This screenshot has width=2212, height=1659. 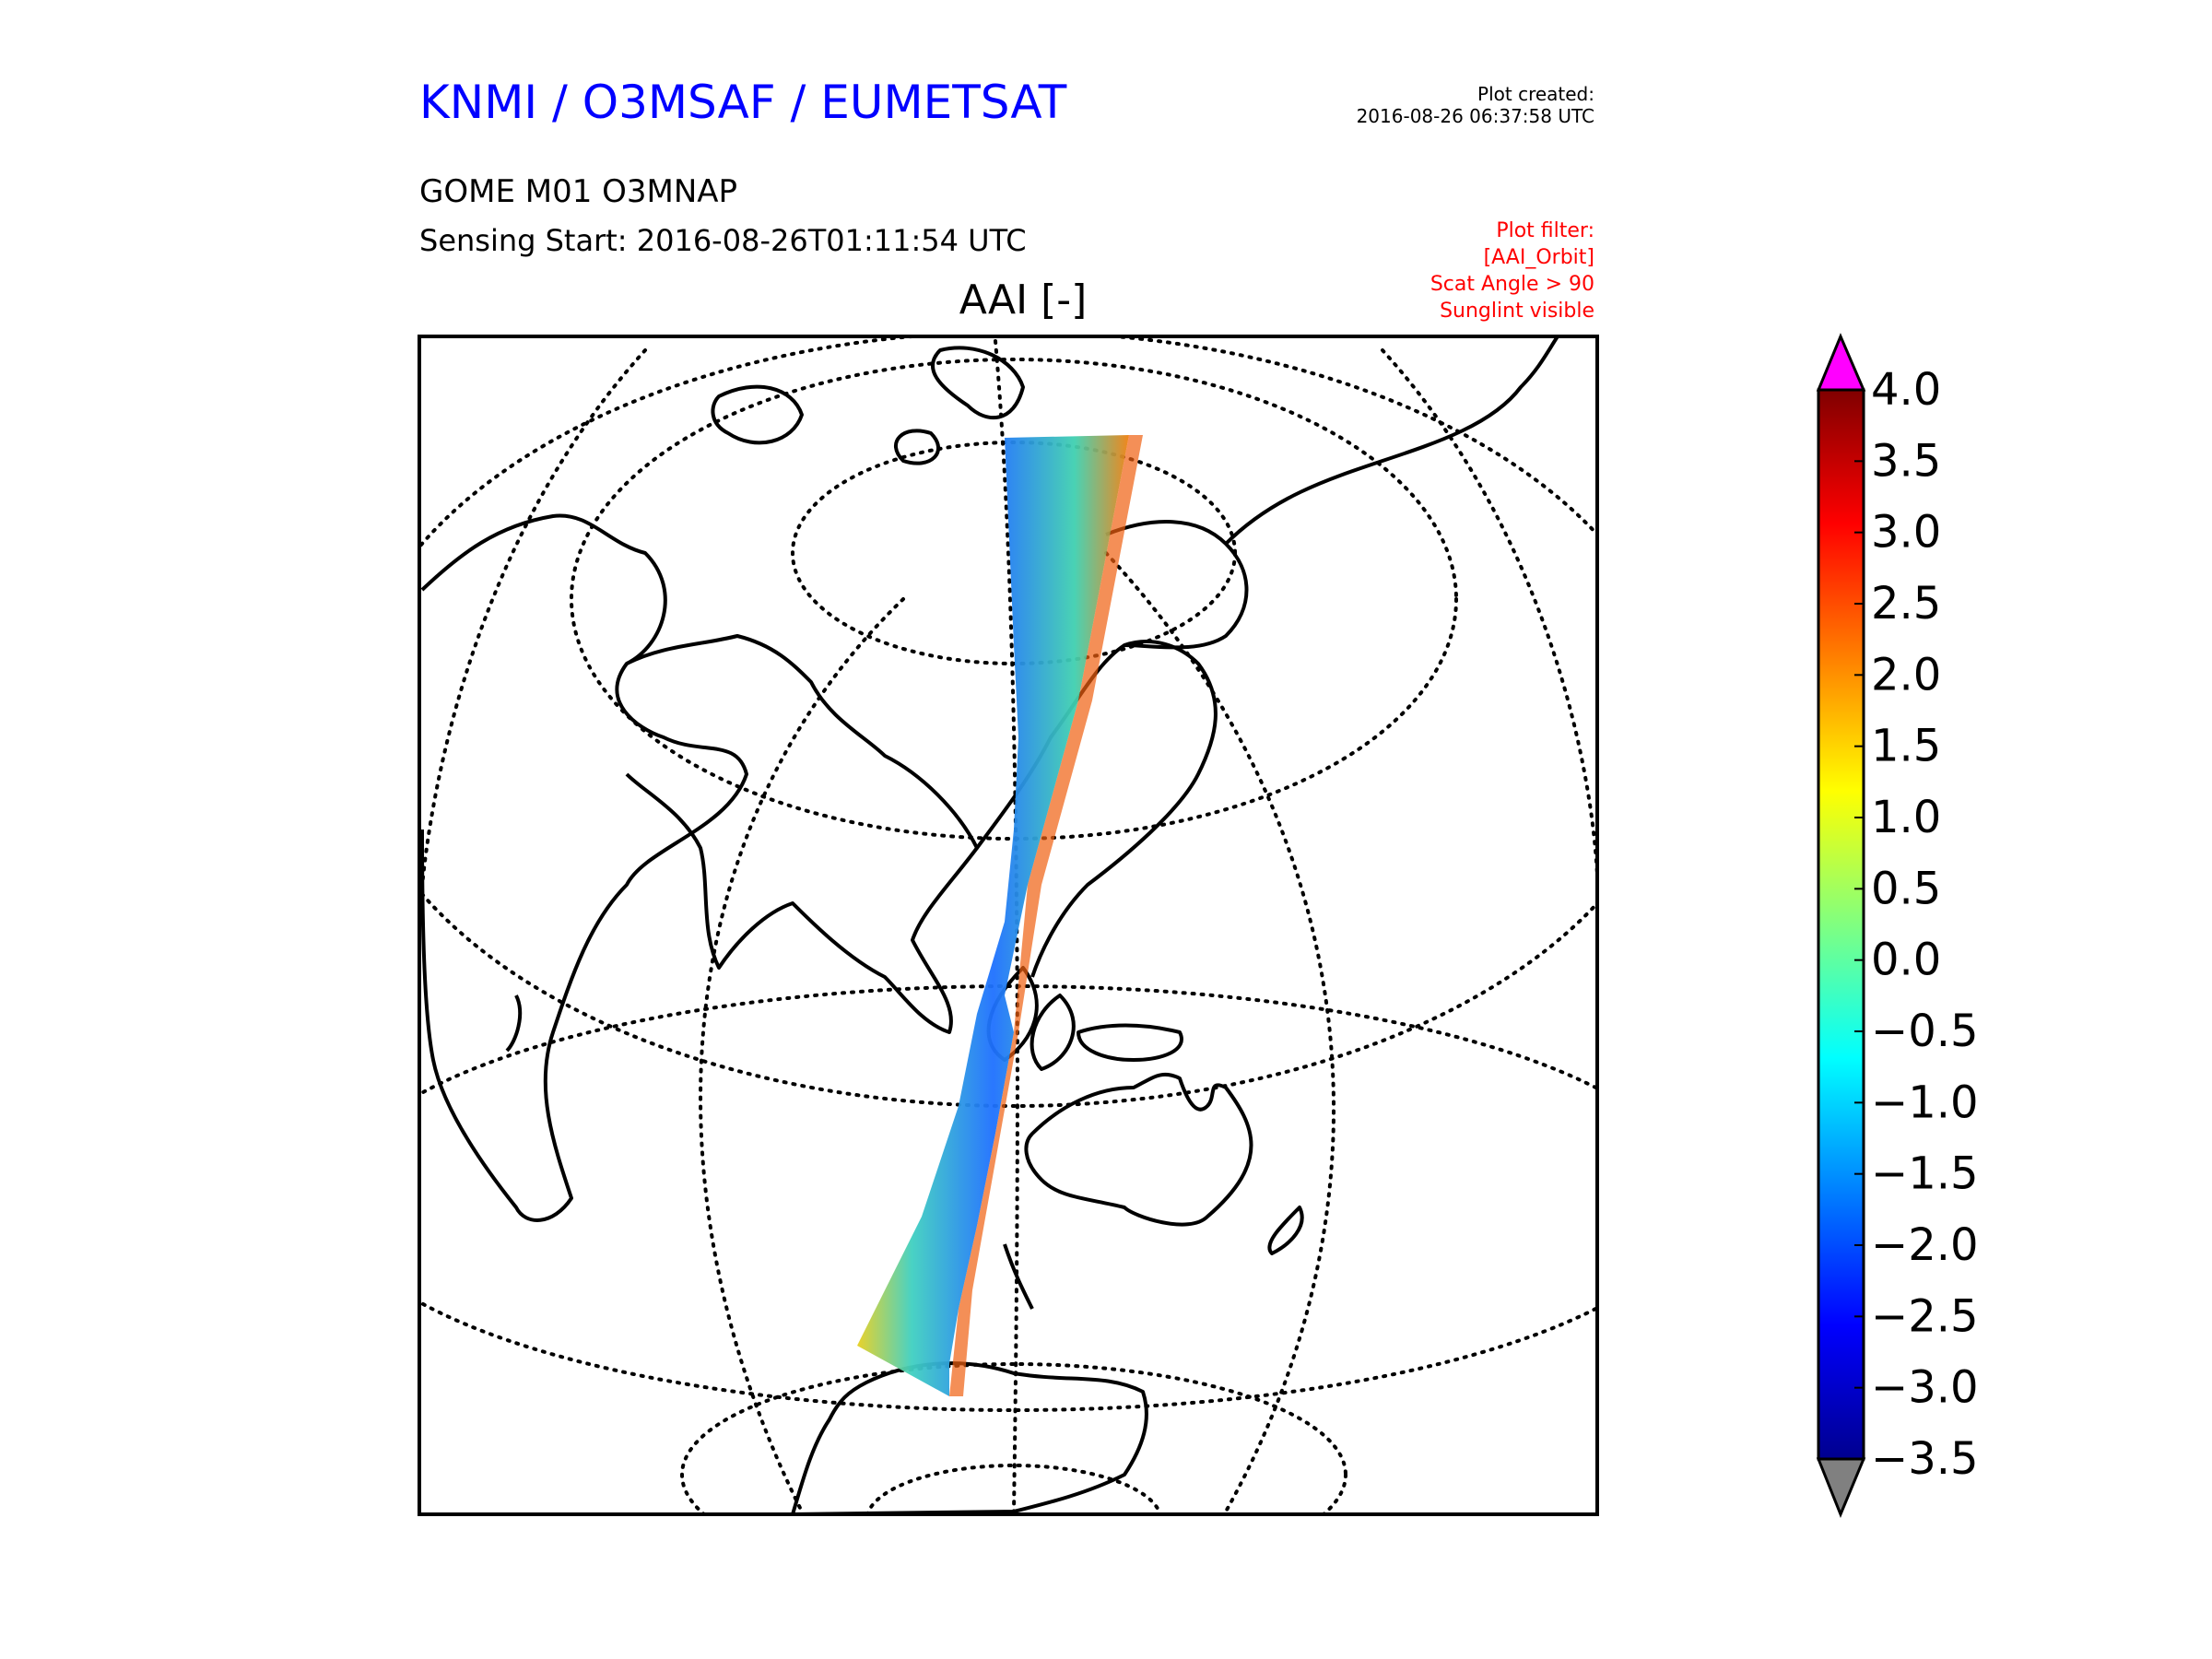 I want to click on filter-line: Scat Angle > 90, so click(x=1512, y=284).